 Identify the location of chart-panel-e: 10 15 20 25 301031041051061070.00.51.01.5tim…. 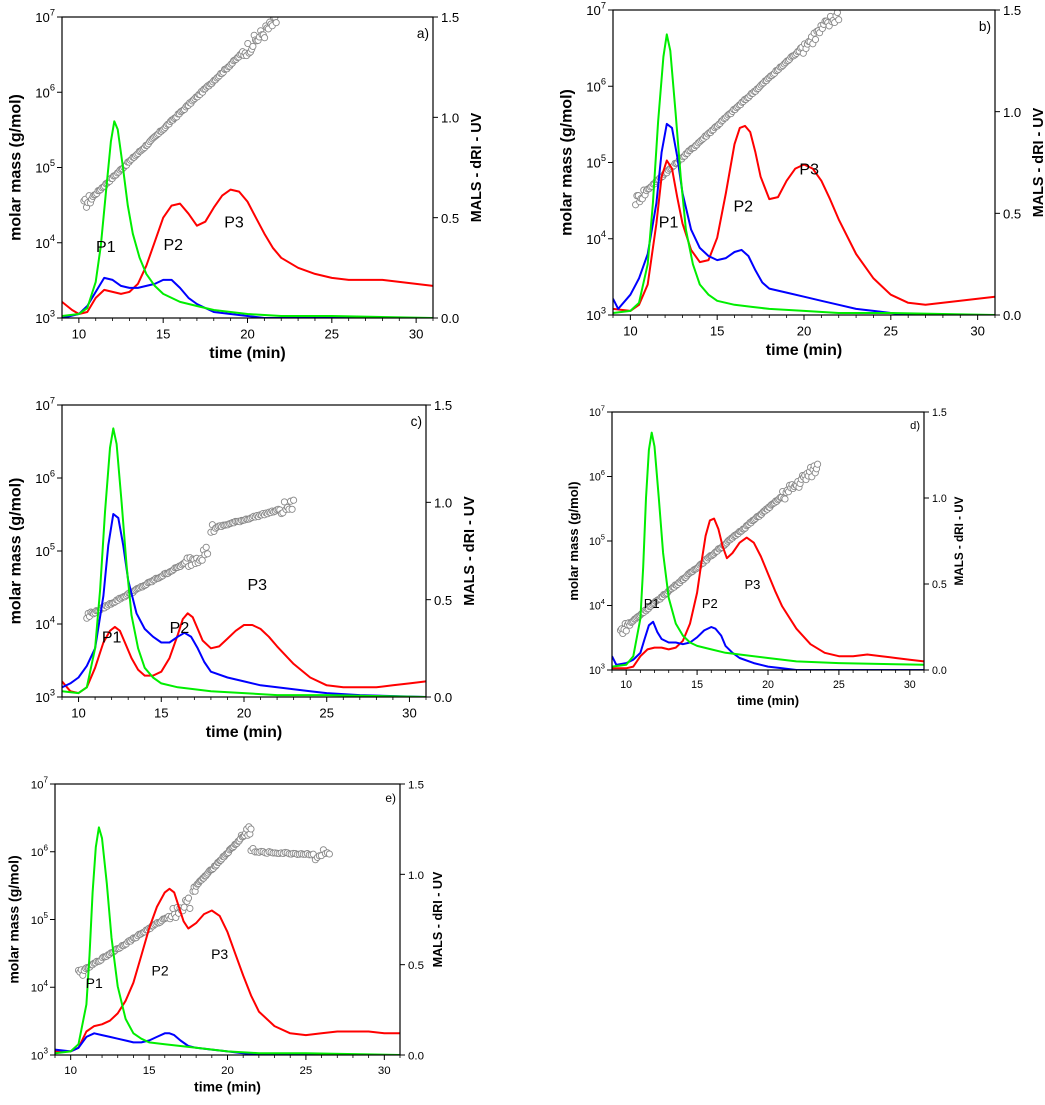
(225, 935).